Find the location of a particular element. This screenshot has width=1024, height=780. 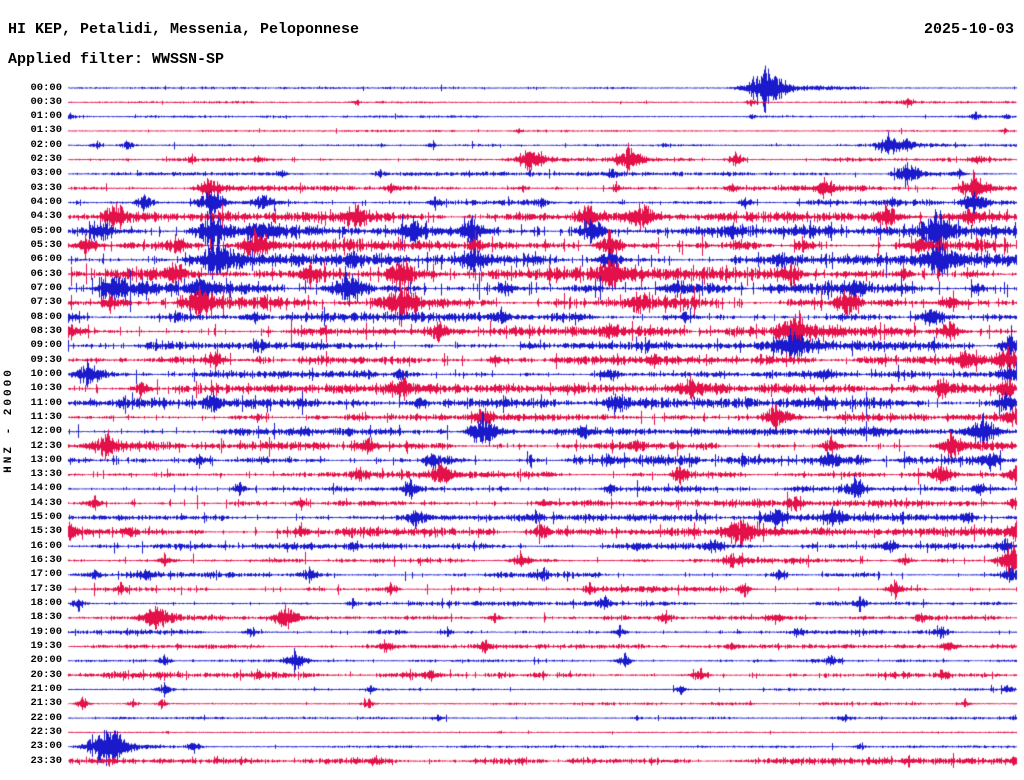

time-label: 01:30 is located at coordinates (46, 130).